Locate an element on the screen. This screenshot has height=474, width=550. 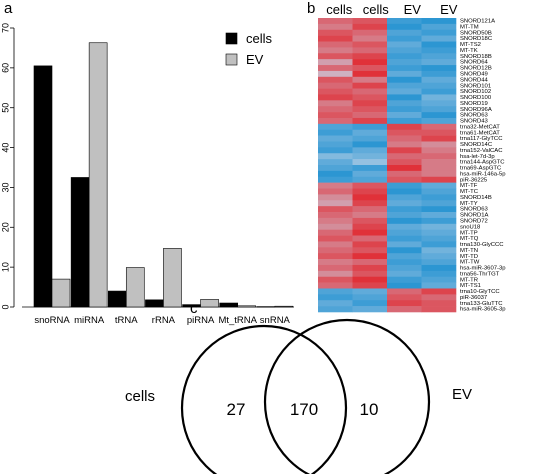
heatmap-row-label: piR-36225 is located at coordinates (474, 180).